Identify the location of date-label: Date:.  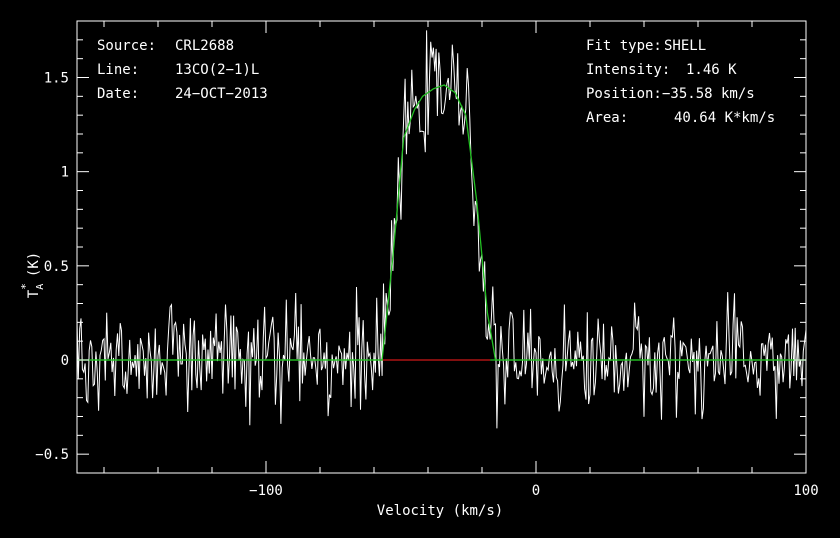
(118, 94).